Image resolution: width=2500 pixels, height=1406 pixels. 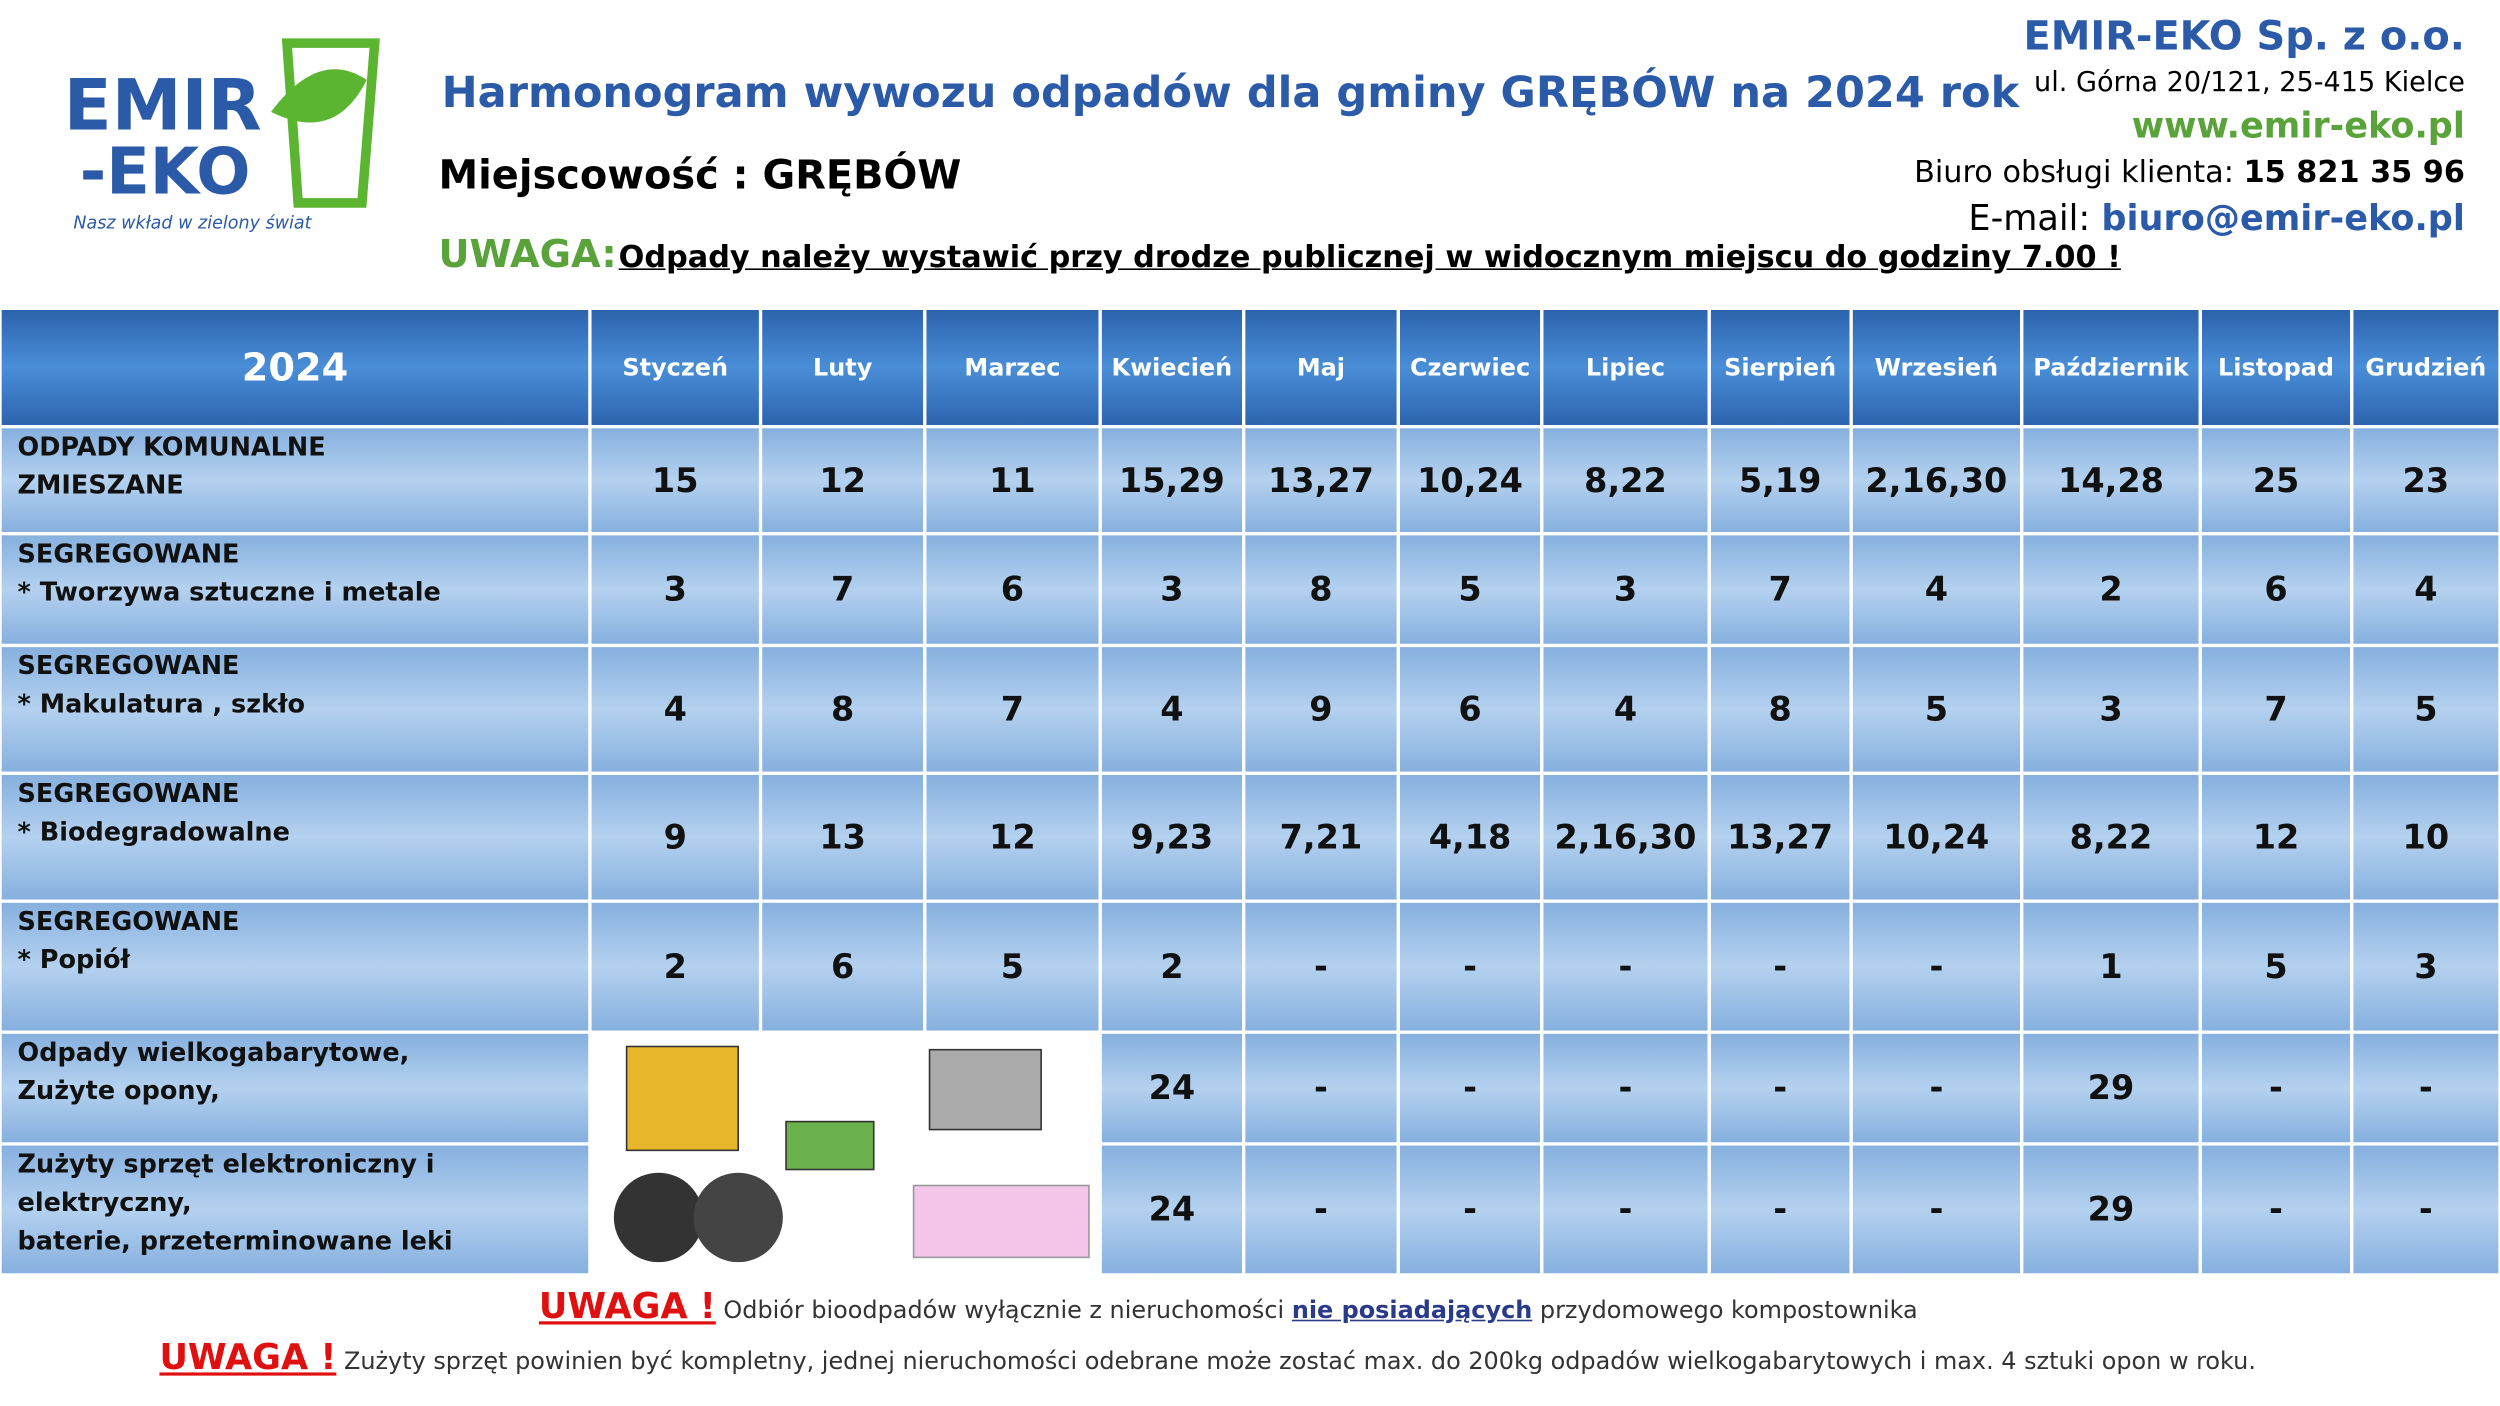 I want to click on month-header: Grudzień, so click(x=2425, y=367).